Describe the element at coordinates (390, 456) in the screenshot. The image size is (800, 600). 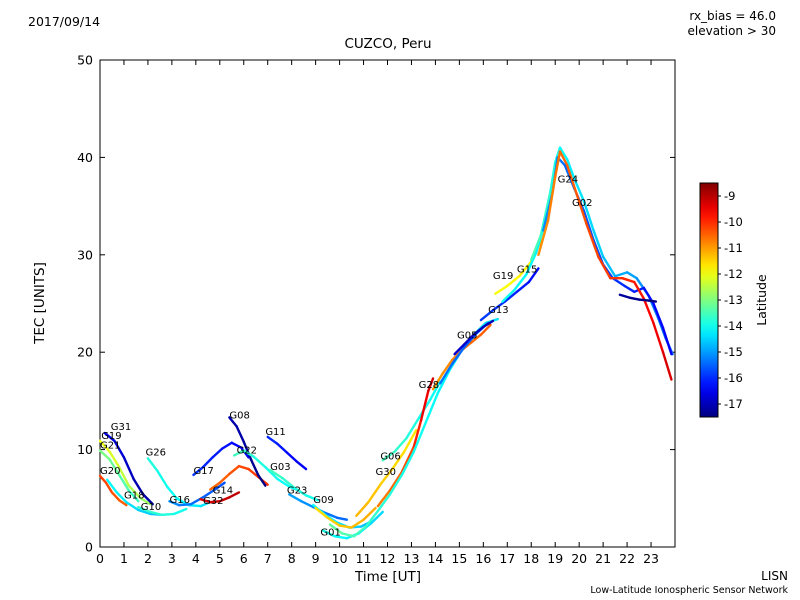
I see `satellite-label: G06` at that location.